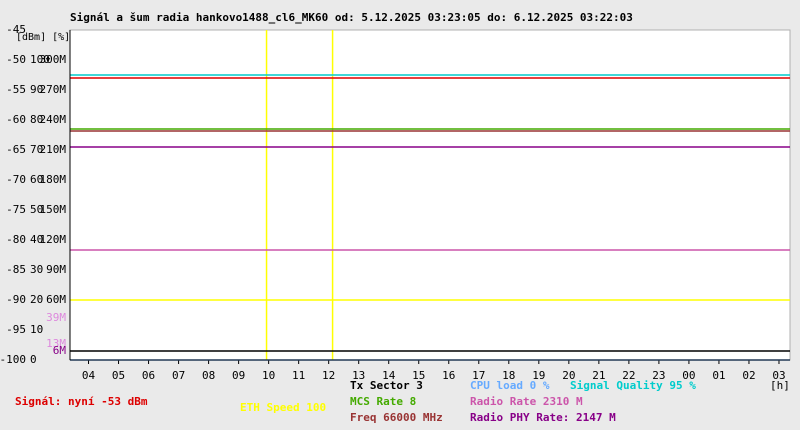 This screenshot has width=800, height=430. Describe the element at coordinates (16, 299) in the screenshot. I see `y-tick-label: -90` at that location.